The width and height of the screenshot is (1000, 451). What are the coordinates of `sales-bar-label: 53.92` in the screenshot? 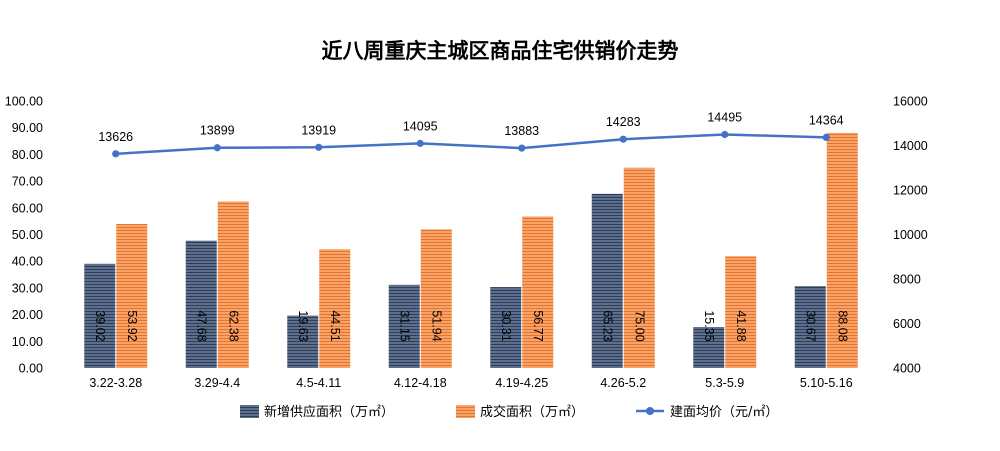 It's located at (132, 325).